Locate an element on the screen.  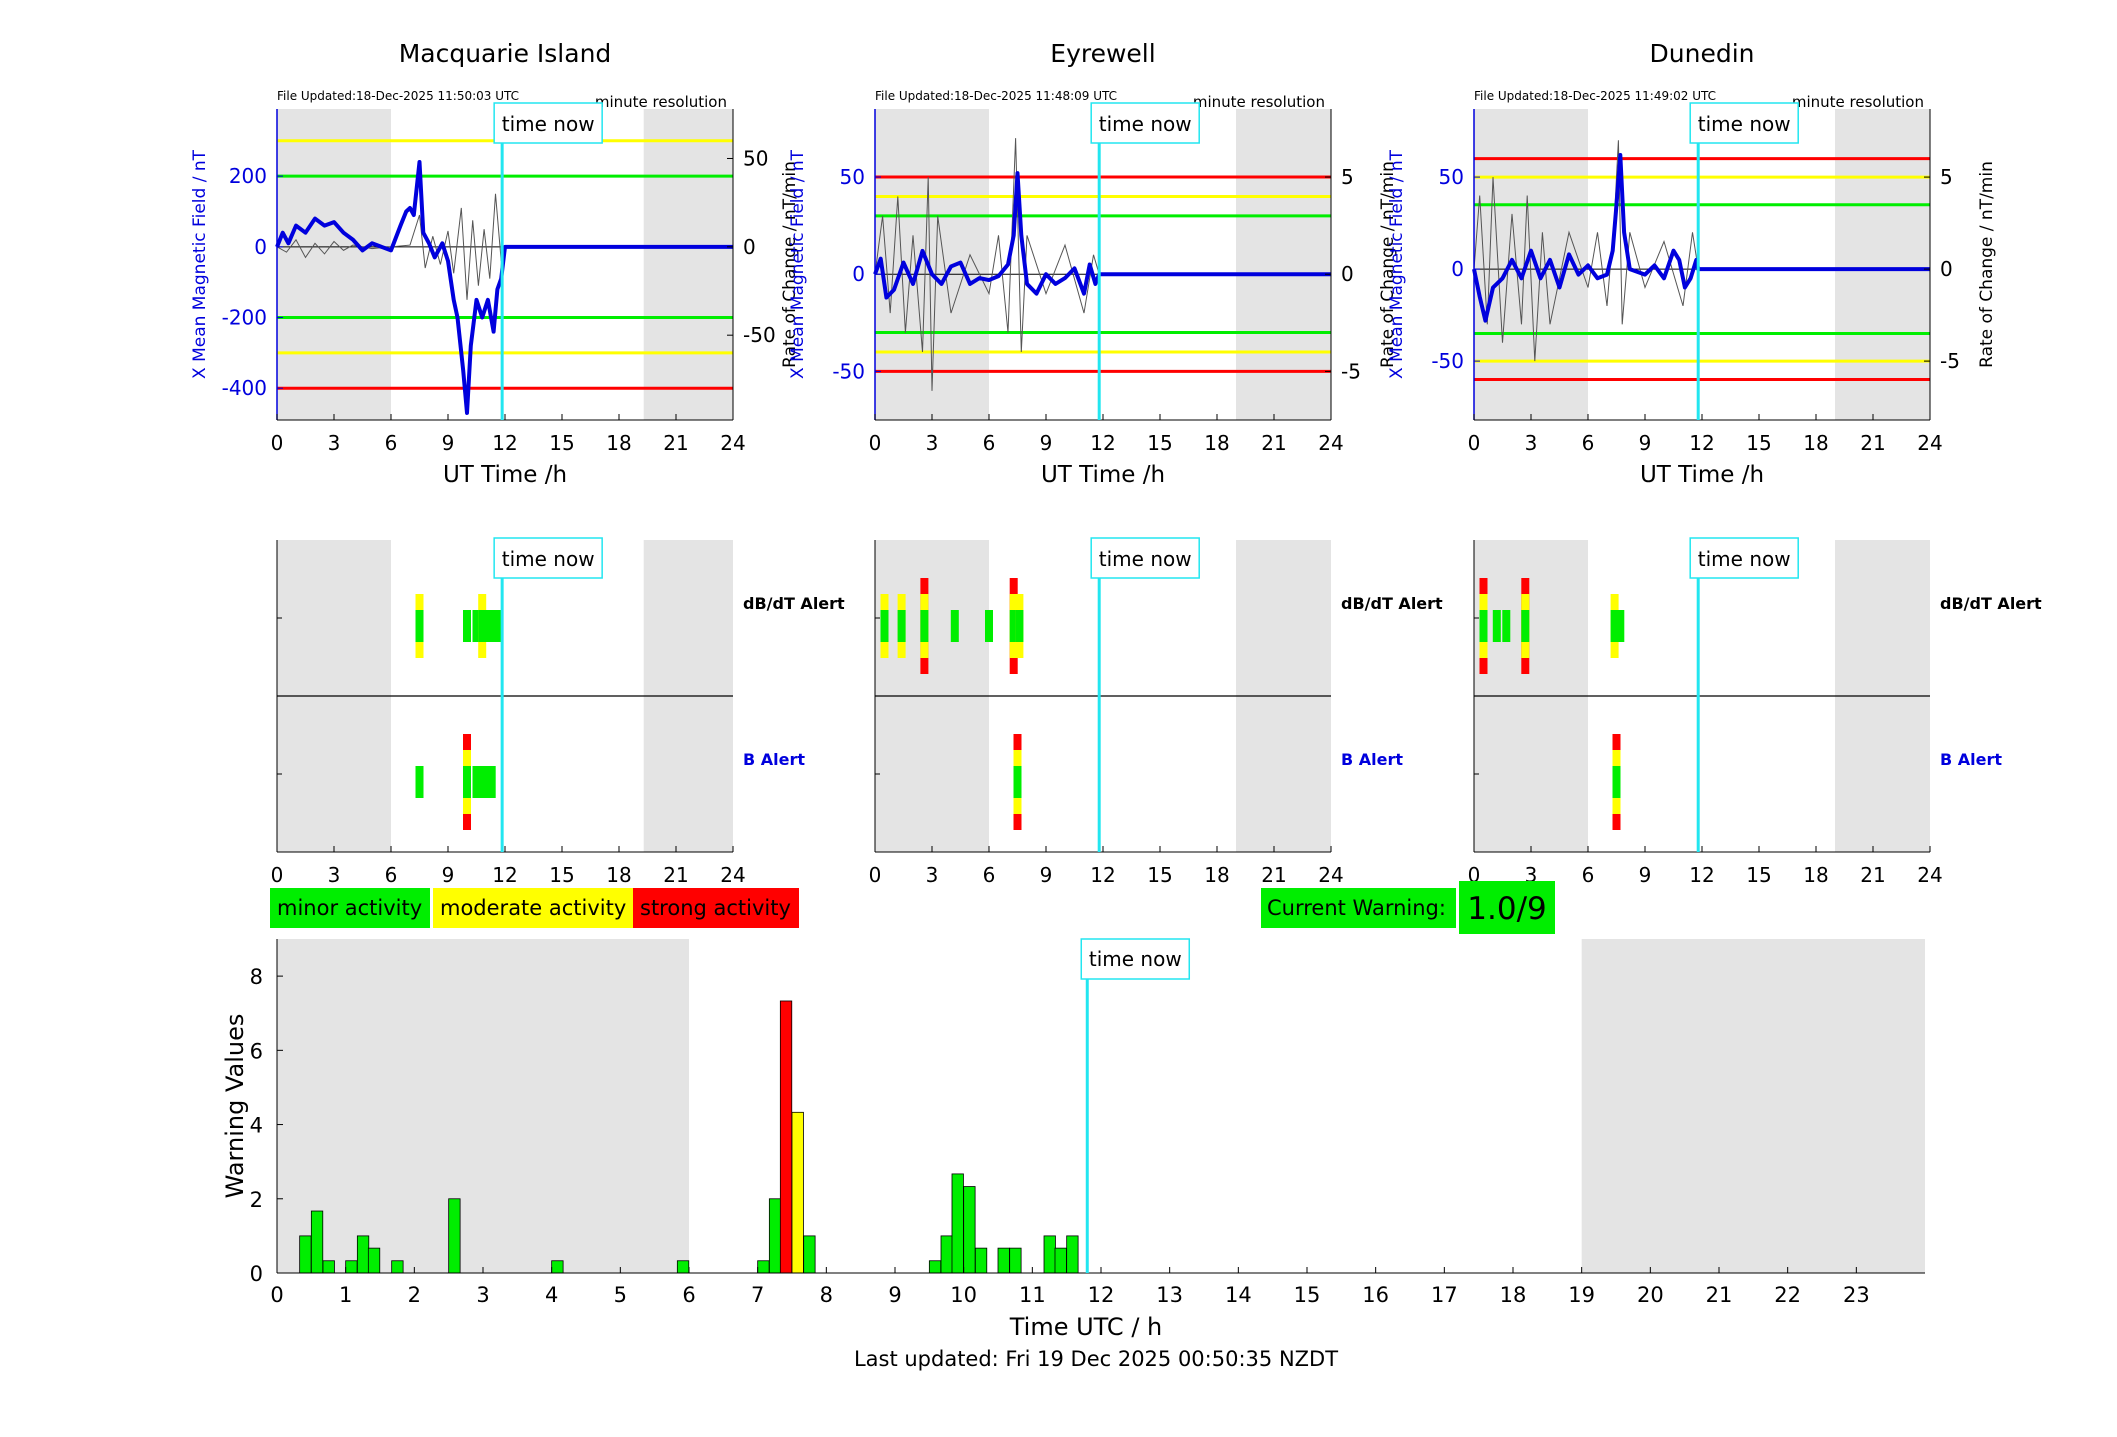
alert-time-now-label: time now is located at coordinates (548, 559).